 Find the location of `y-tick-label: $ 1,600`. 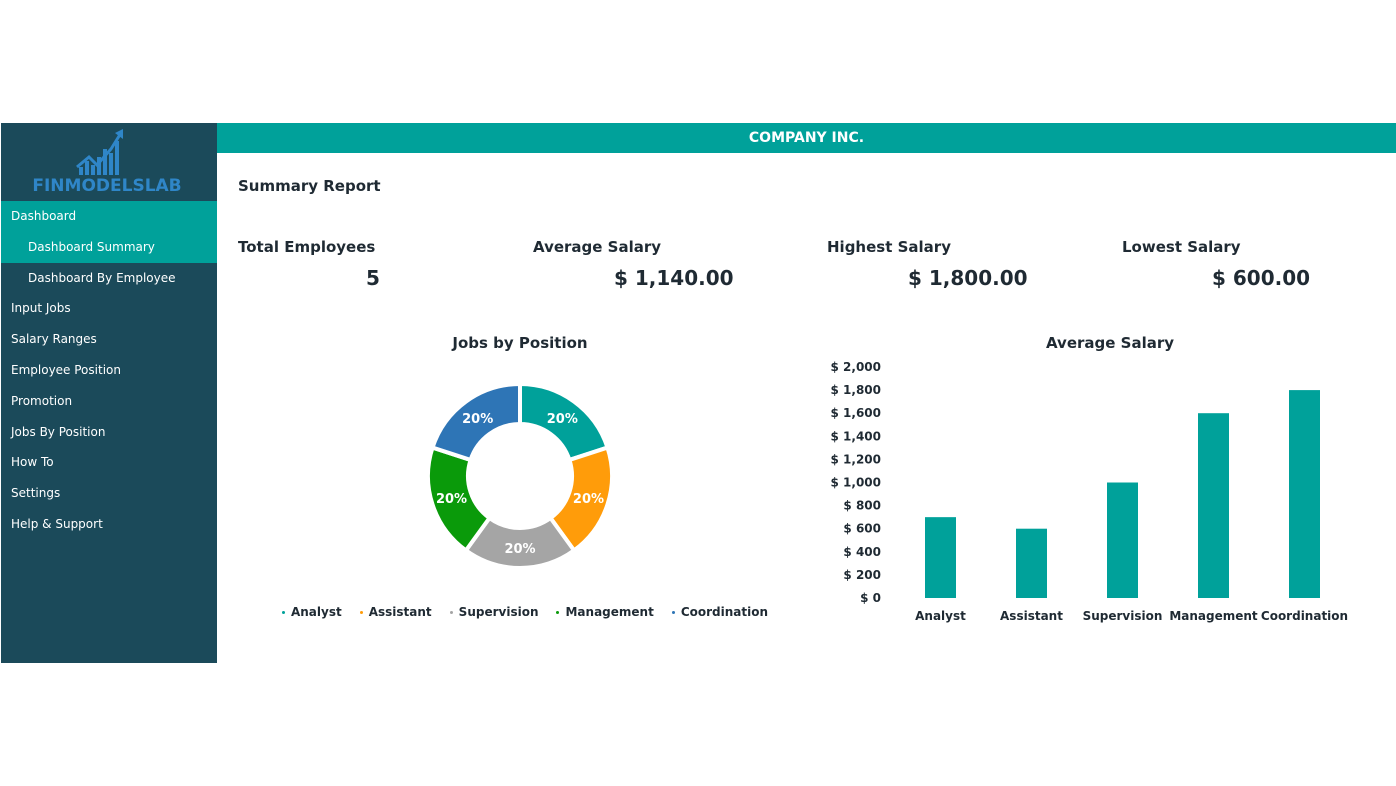

y-tick-label: $ 1,600 is located at coordinates (856, 413).